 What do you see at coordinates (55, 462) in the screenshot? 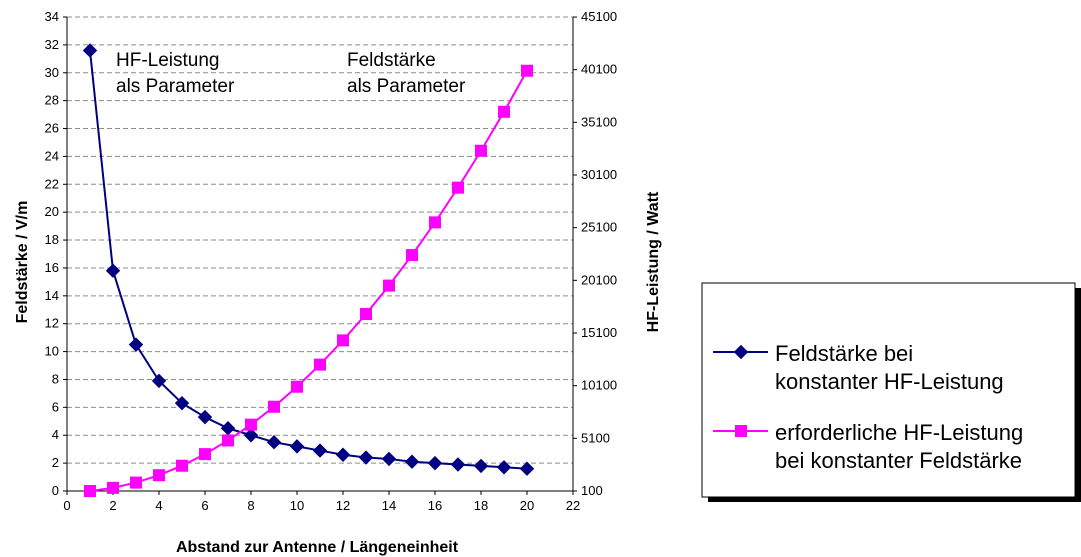
I see `left-tick-label: 2` at bounding box center [55, 462].